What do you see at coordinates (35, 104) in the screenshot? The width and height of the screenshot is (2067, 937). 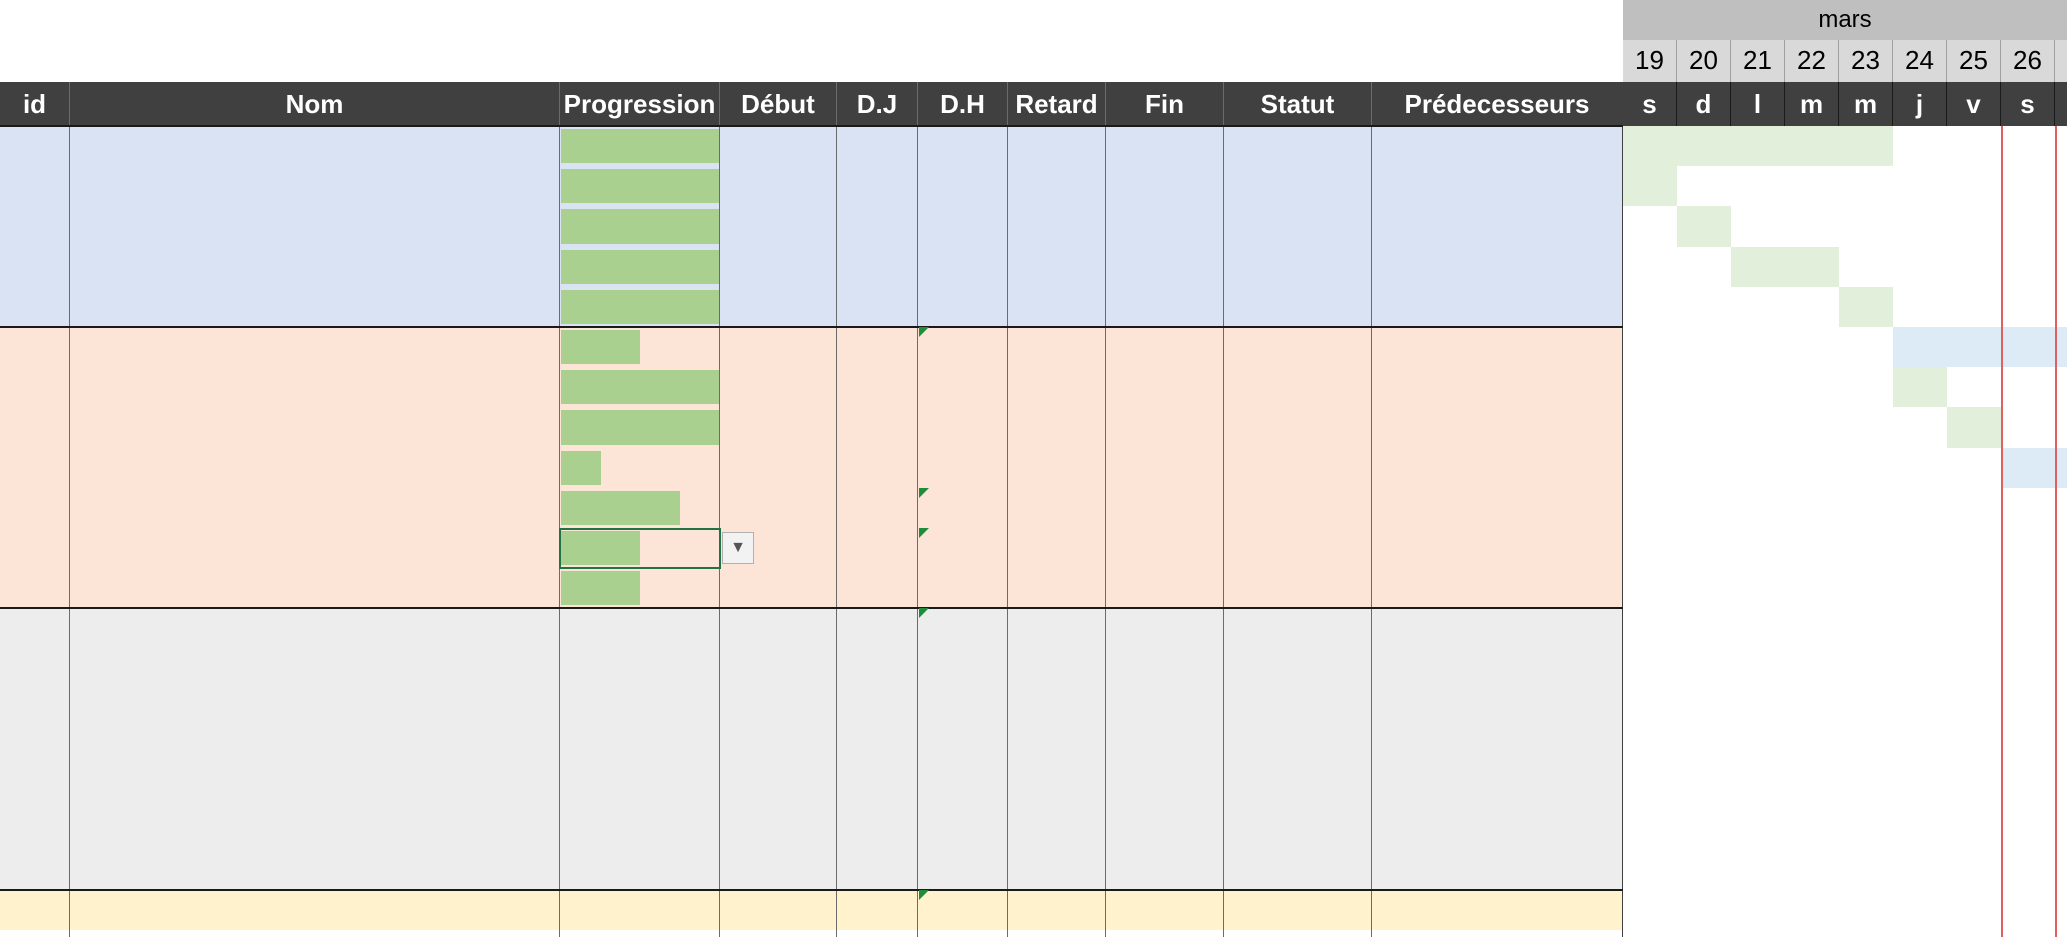 I see `col-id-header: id` at bounding box center [35, 104].